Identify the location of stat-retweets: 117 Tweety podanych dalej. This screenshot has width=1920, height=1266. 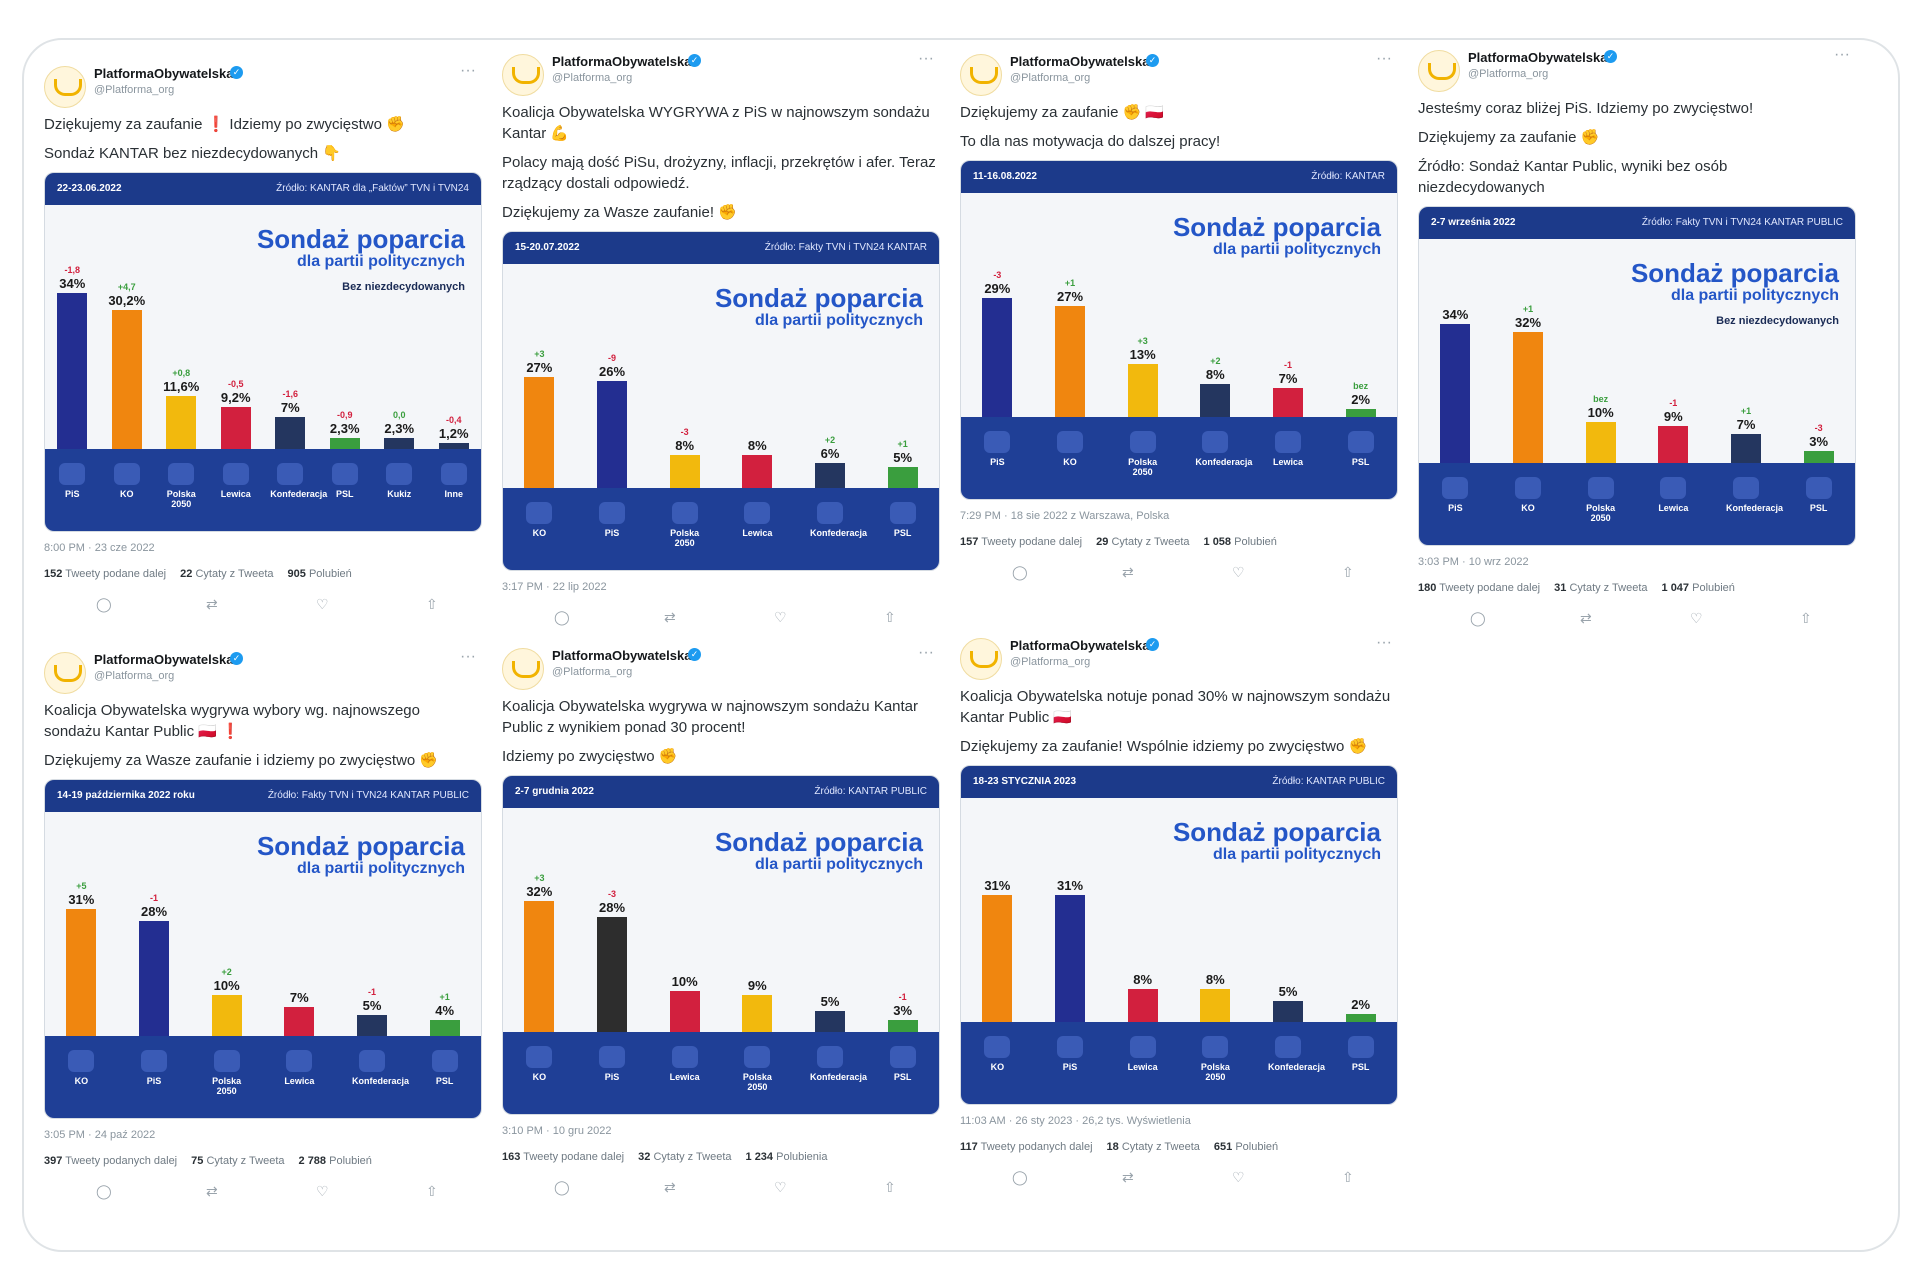
(1026, 1147).